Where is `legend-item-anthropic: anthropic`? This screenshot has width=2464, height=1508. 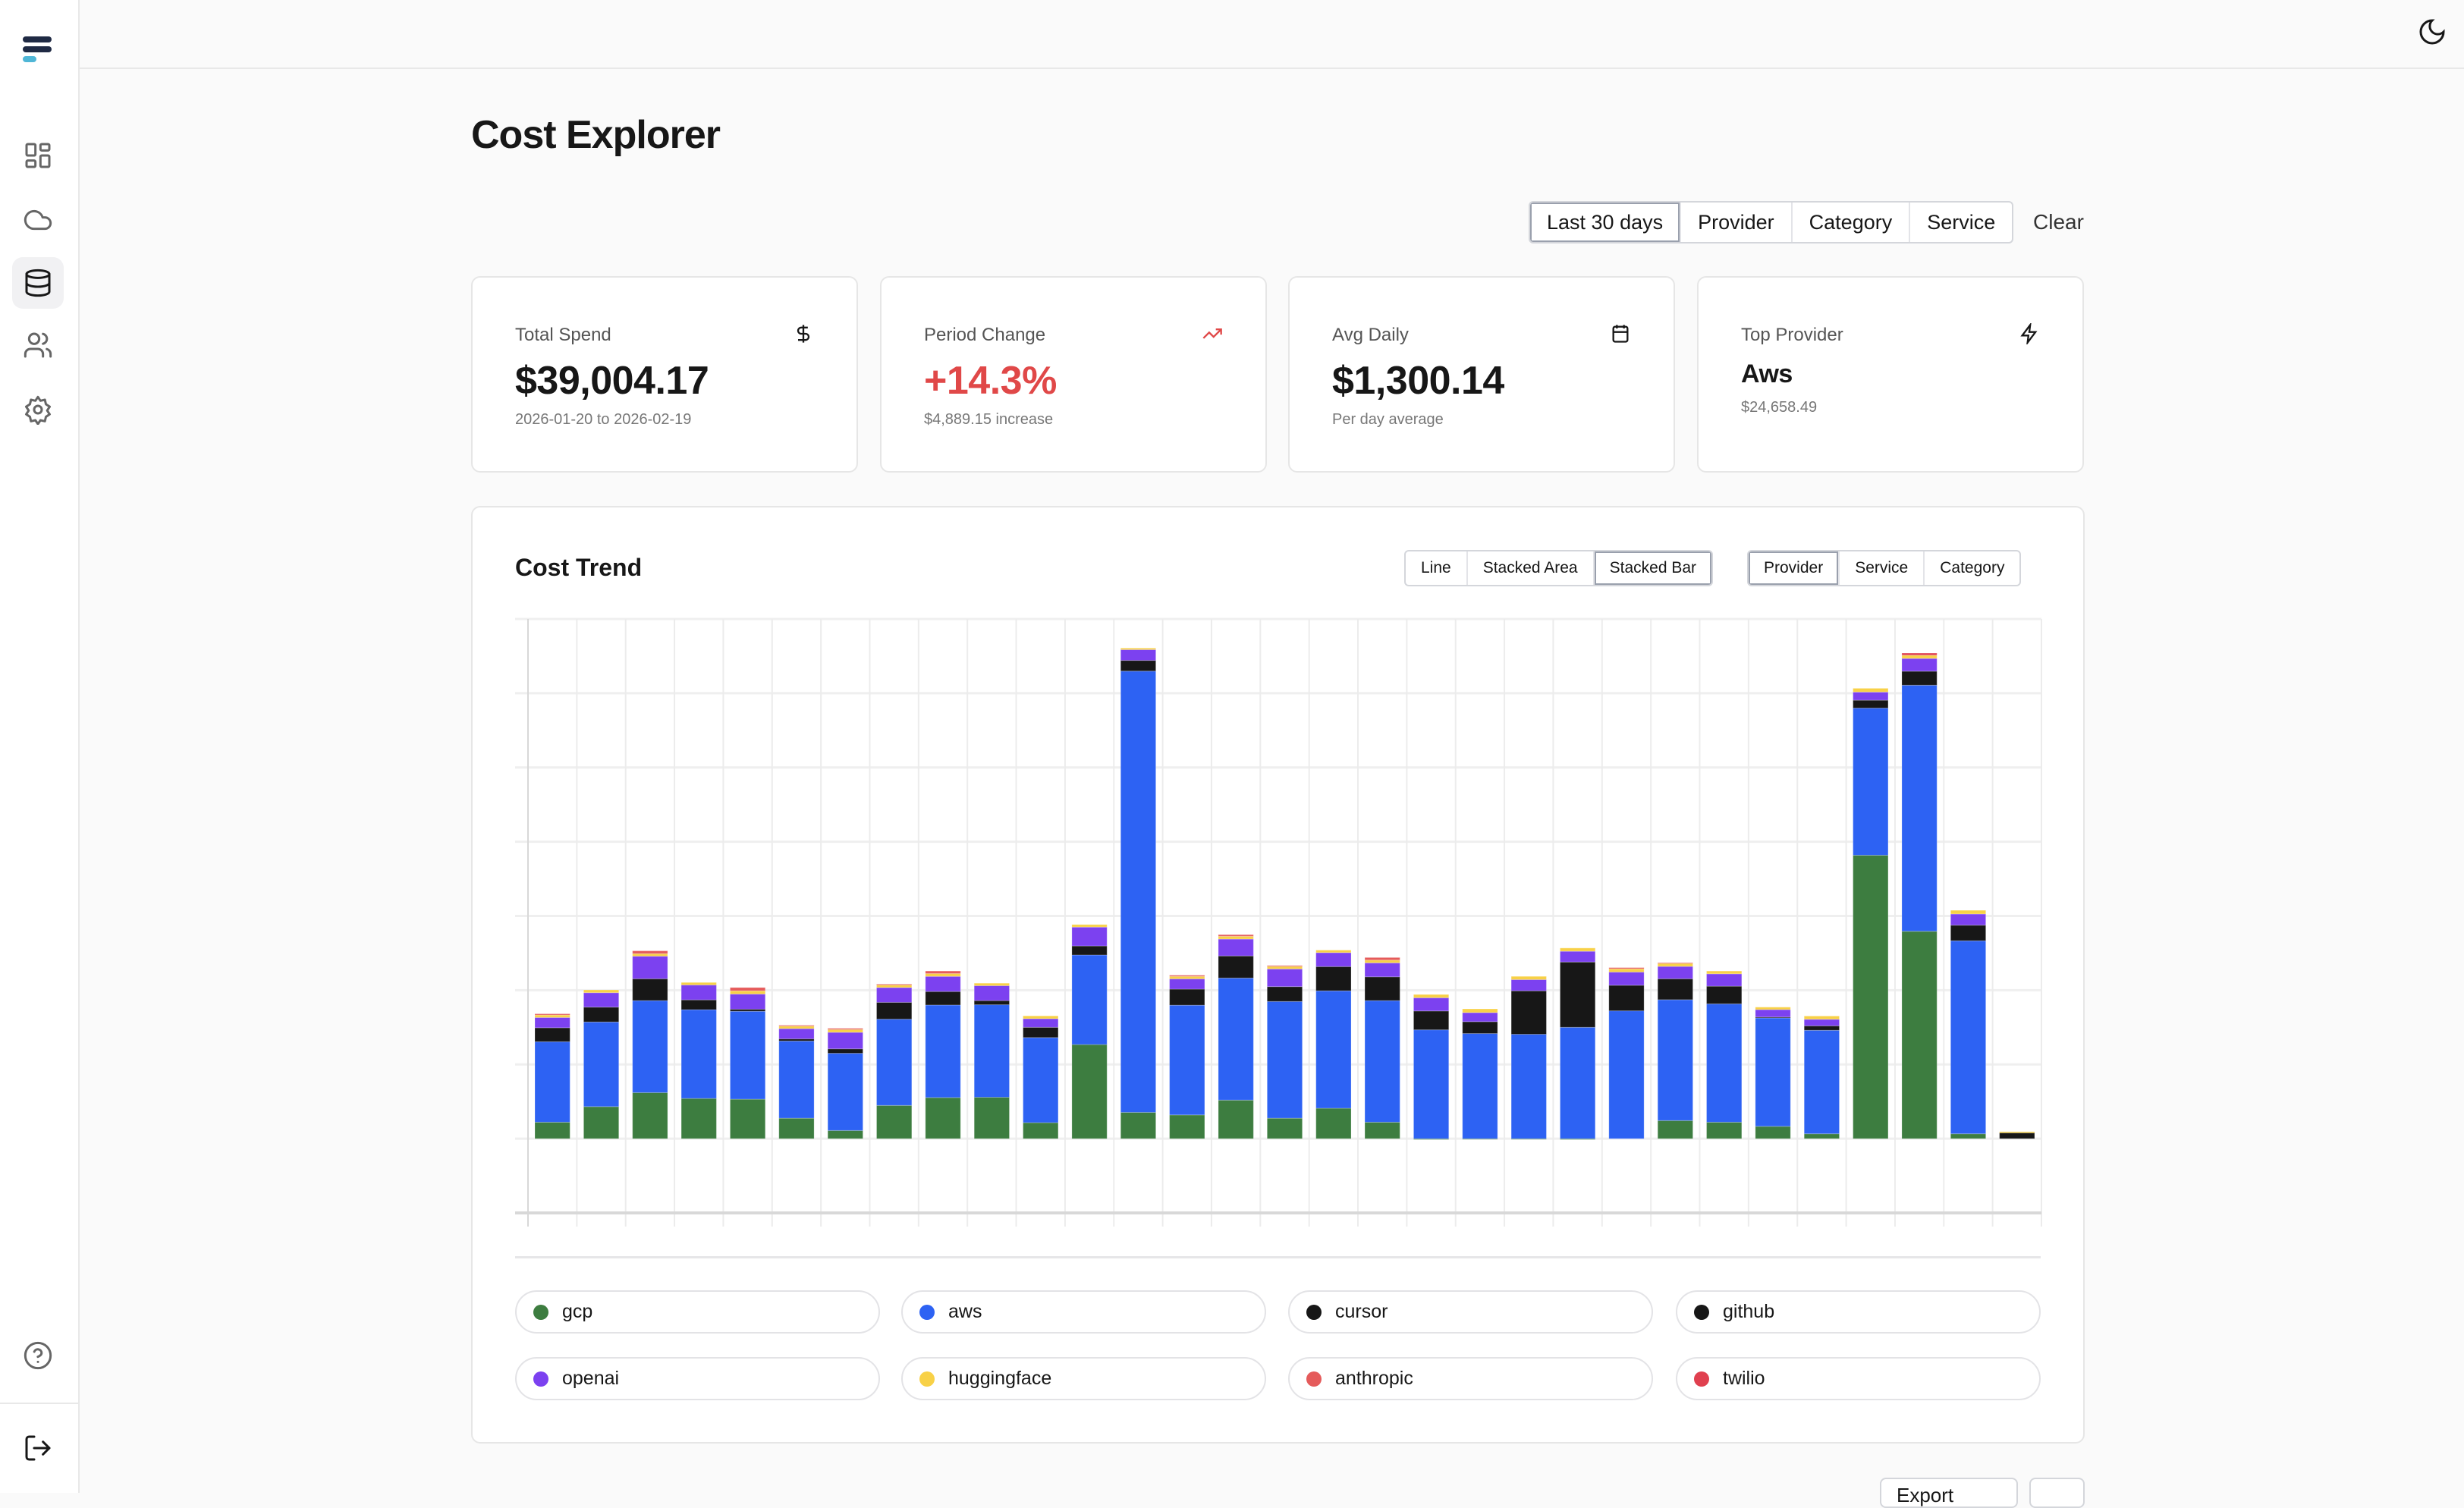
legend-item-anthropic: anthropic is located at coordinates (1470, 1378).